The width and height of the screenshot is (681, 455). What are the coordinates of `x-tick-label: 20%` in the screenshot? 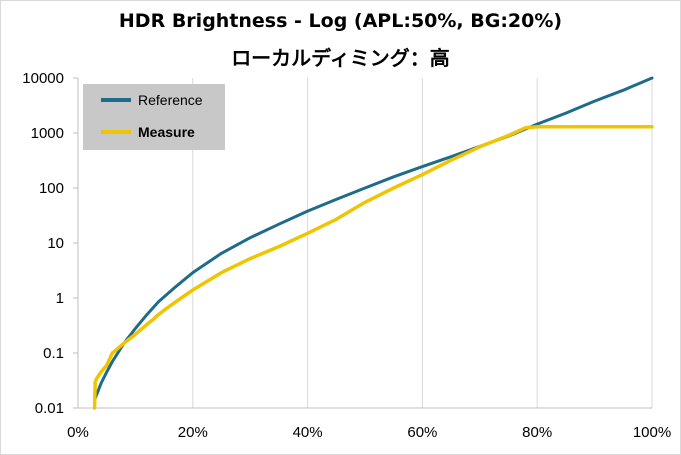 It's located at (193, 432).